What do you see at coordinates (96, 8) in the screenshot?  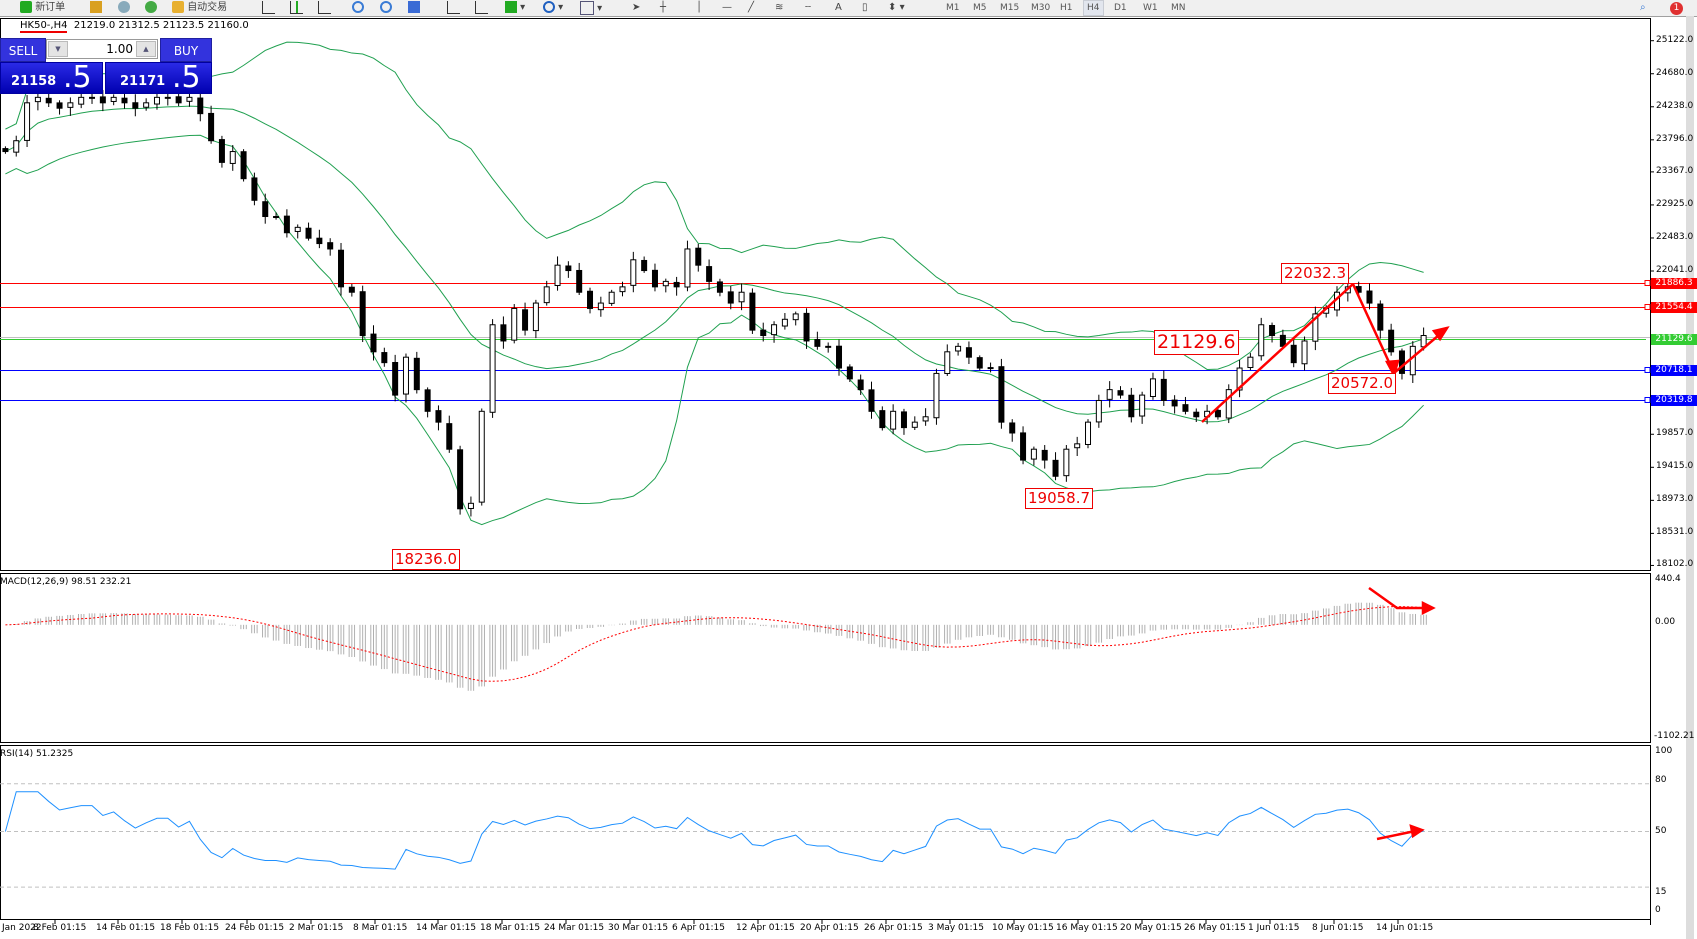 I see `navigator-button` at bounding box center [96, 8].